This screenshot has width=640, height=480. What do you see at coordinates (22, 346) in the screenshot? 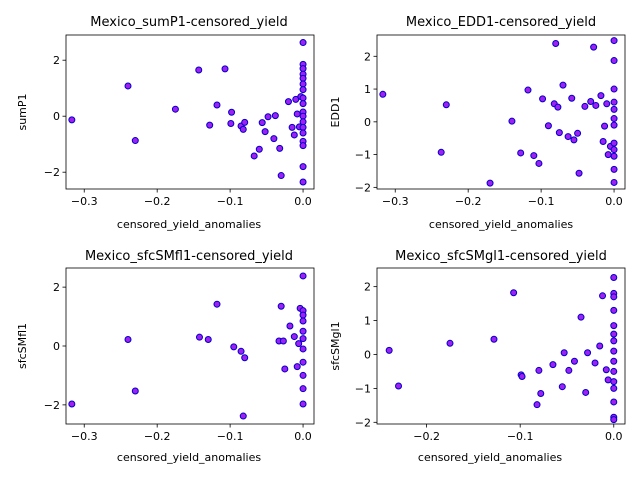
I see `y-axis-label: sfcSMfl1` at bounding box center [22, 346].